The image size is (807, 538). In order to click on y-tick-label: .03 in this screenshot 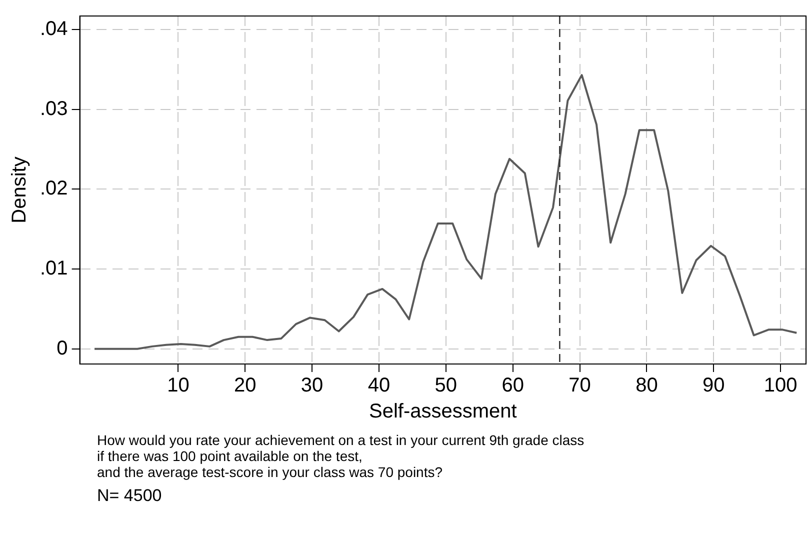, I will do `click(54, 109)`.